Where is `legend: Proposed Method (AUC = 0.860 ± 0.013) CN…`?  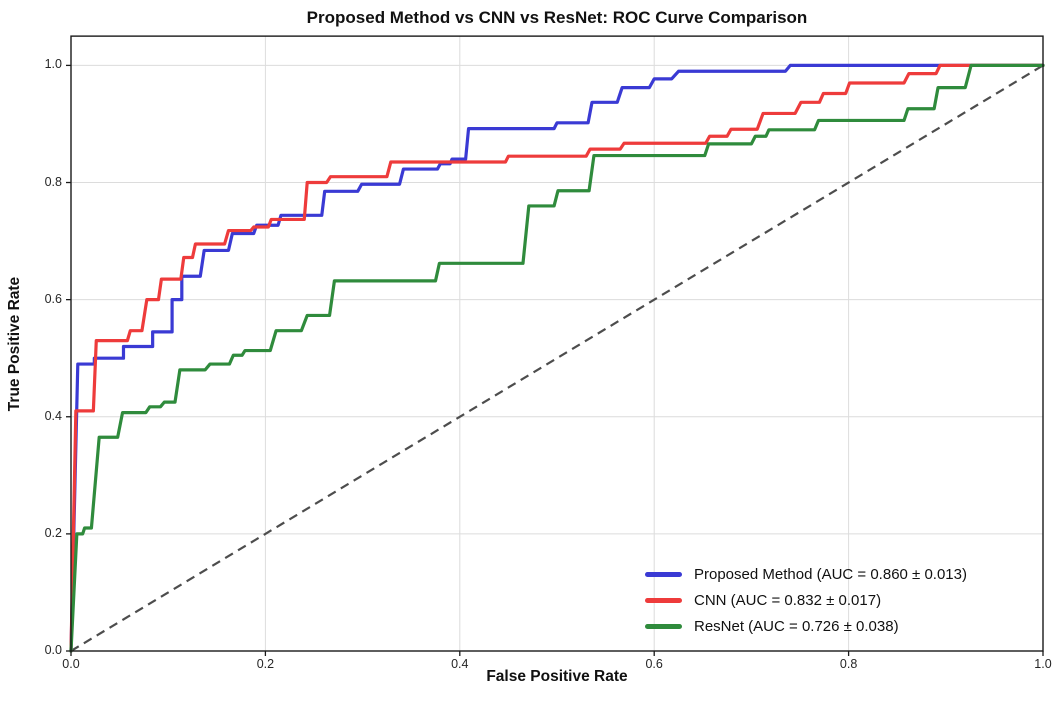
legend: Proposed Method (AUC = 0.860 ± 0.013) CN… is located at coordinates (806, 600).